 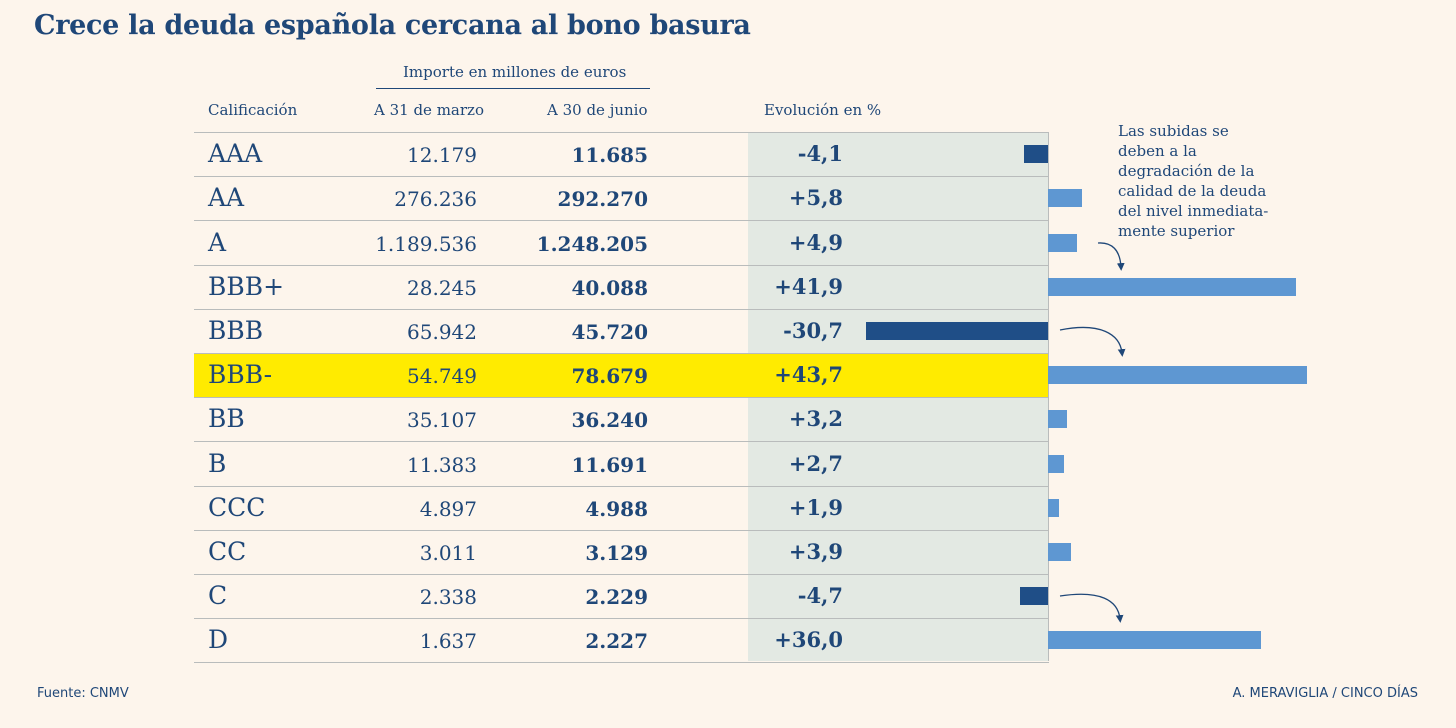 I want to click on row-rating: BBB+, so click(x=246, y=286).